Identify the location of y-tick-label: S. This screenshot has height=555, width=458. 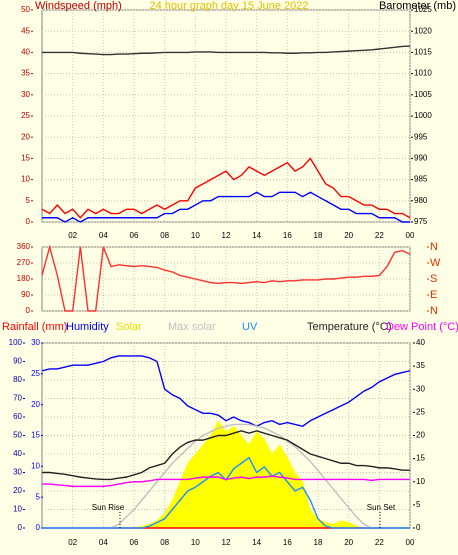
(433, 279).